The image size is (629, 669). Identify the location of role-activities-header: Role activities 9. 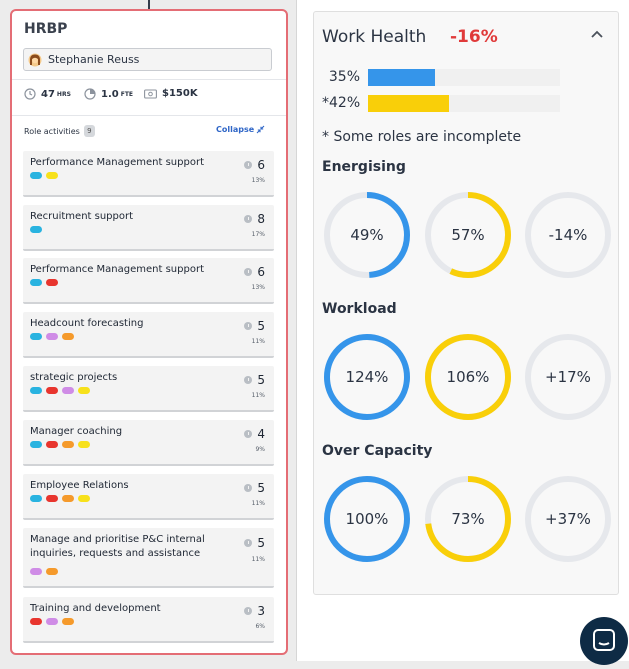
(59, 131).